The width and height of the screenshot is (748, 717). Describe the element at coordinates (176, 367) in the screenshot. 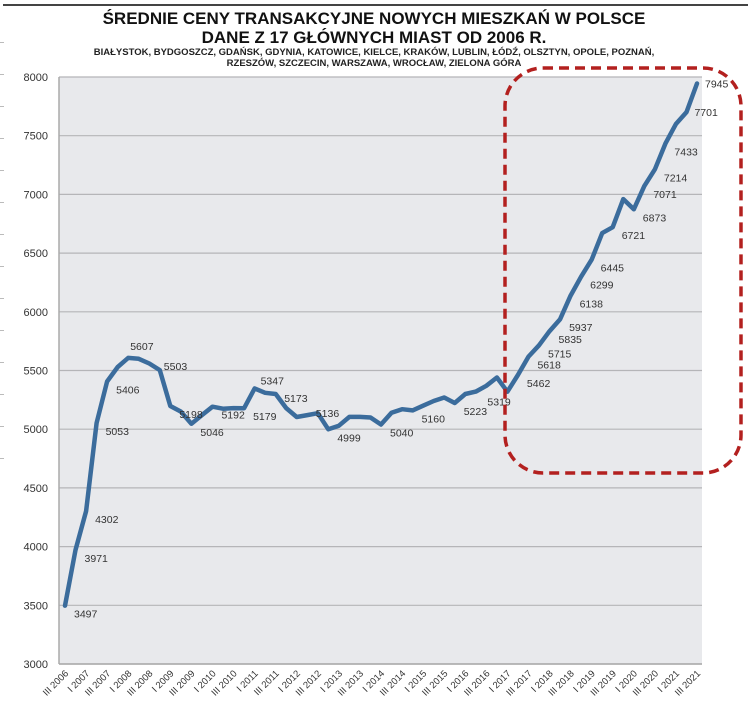

I see `data-label: 5503` at that location.